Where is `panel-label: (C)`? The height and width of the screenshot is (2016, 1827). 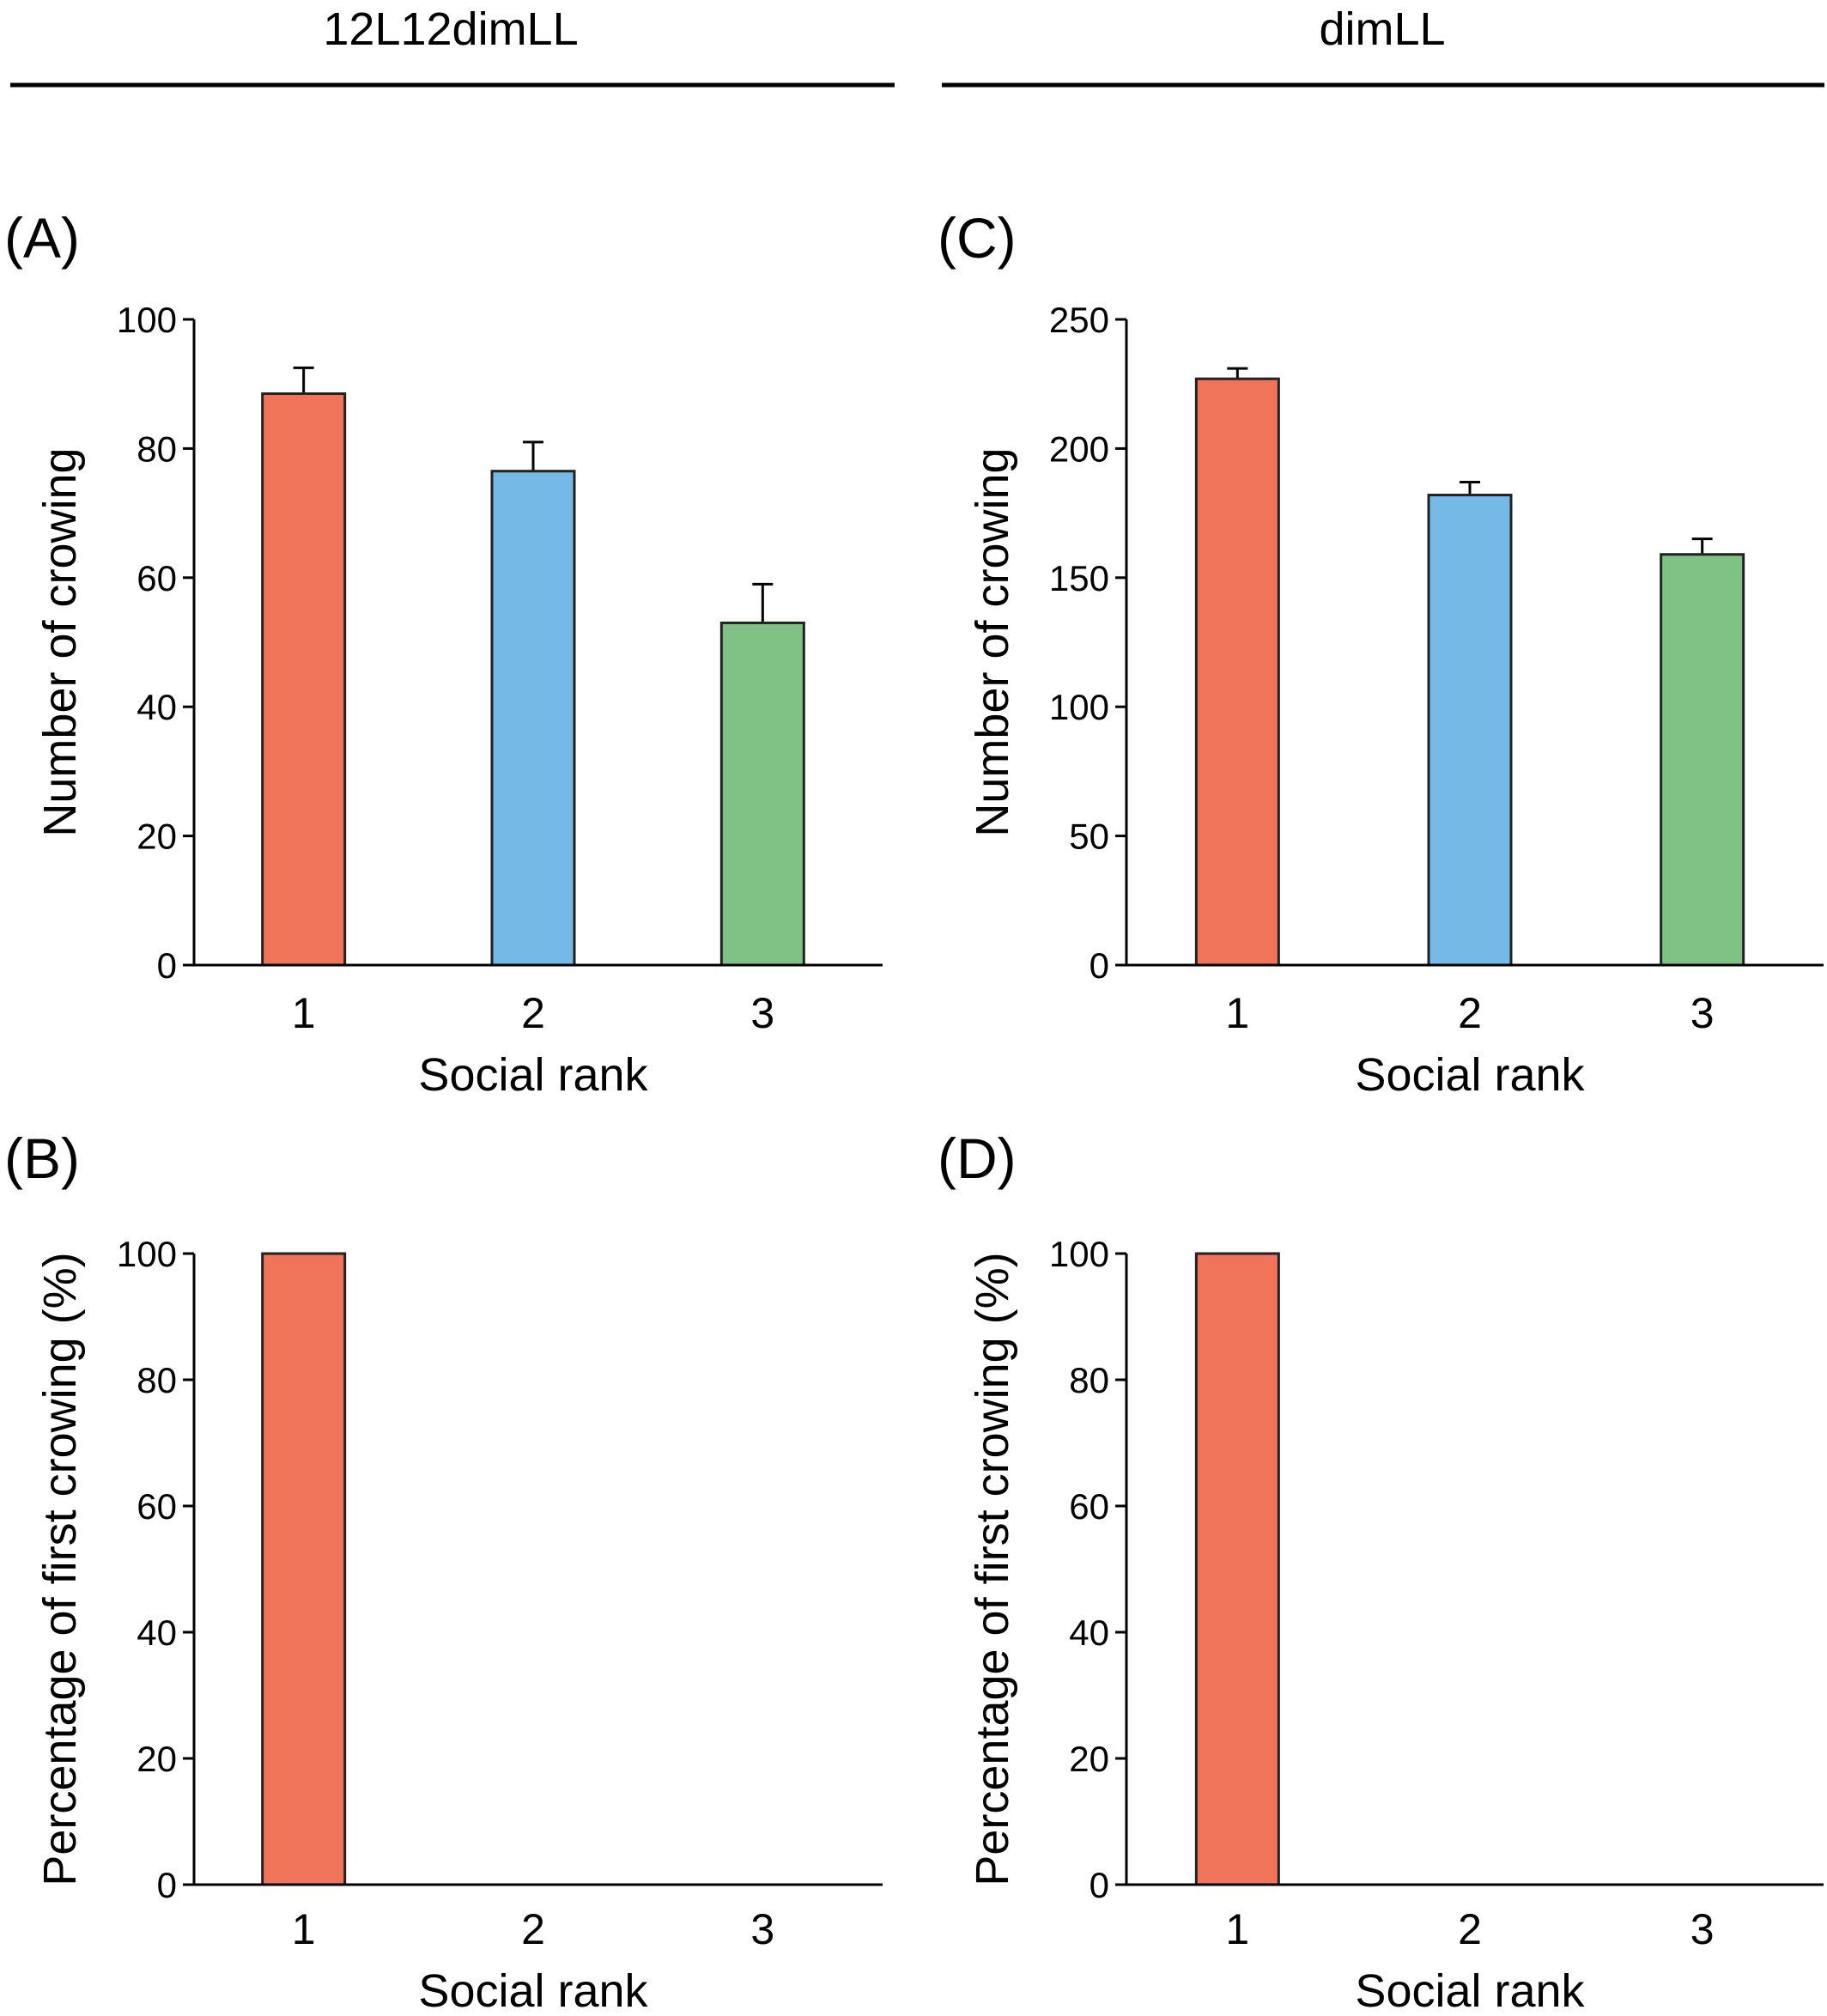
panel-label: (C) is located at coordinates (977, 238).